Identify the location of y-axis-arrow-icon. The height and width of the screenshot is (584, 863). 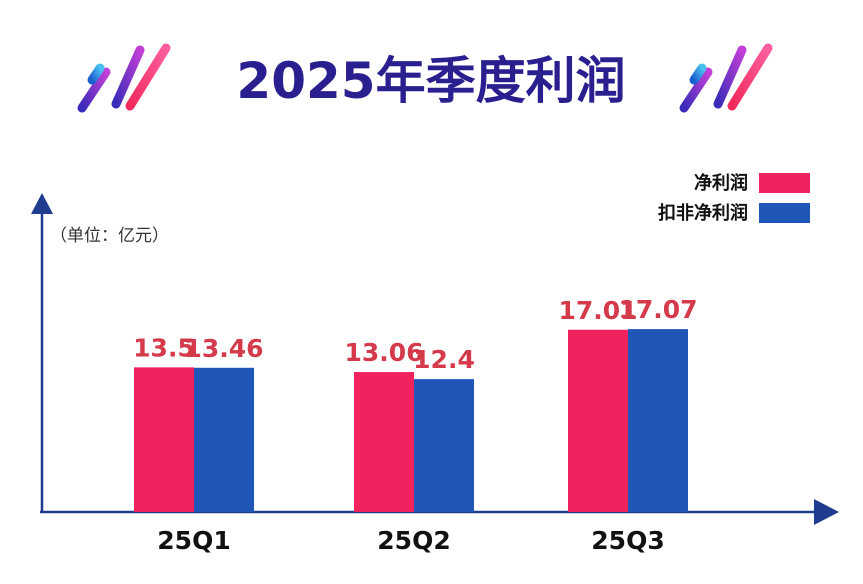
(42, 203).